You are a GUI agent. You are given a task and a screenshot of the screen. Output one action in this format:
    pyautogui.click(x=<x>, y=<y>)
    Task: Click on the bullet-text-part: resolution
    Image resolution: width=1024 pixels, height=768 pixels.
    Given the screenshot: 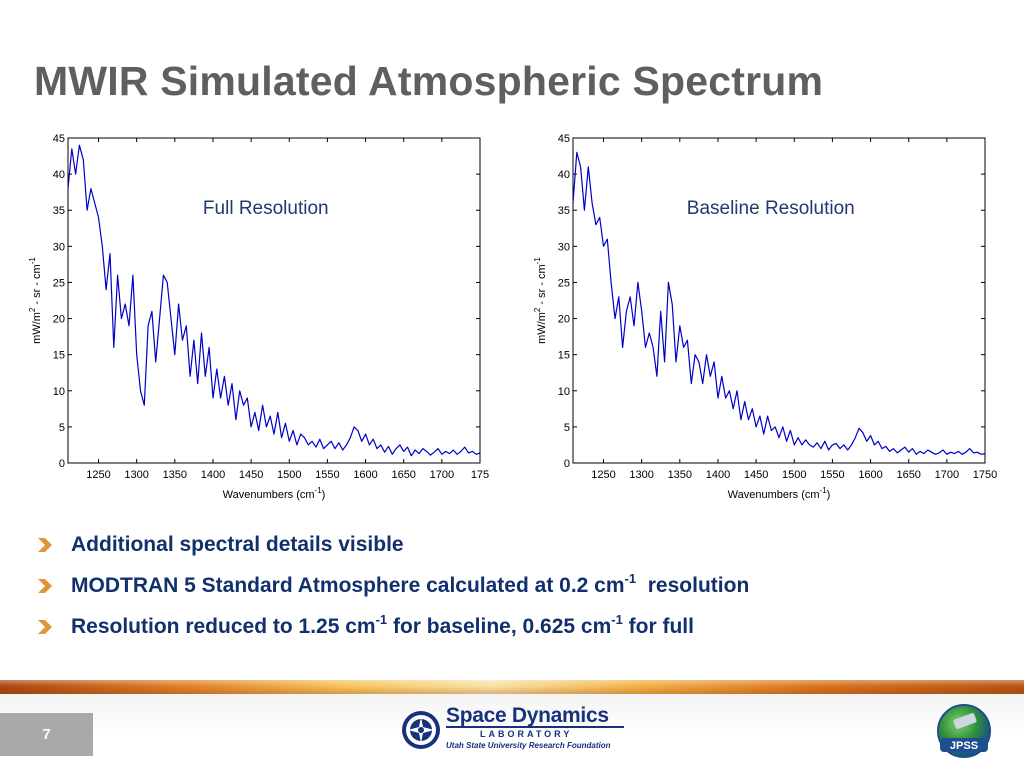 What is the action you would take?
    pyautogui.click(x=693, y=585)
    